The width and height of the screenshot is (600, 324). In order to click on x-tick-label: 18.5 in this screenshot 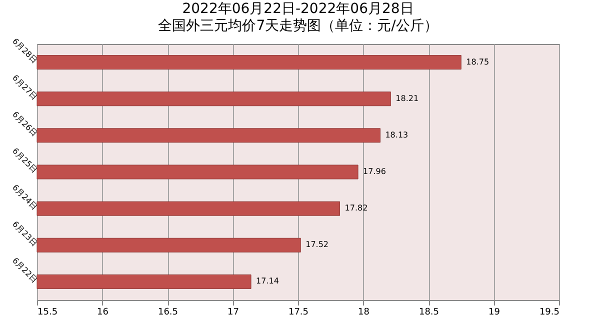, I will do `click(429, 313)`.